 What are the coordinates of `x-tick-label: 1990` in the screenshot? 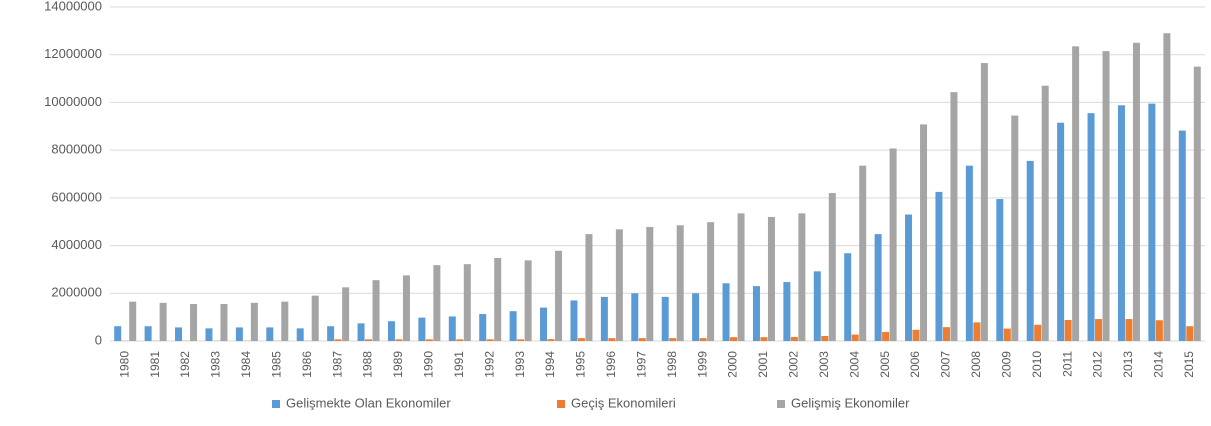 It's located at (429, 364).